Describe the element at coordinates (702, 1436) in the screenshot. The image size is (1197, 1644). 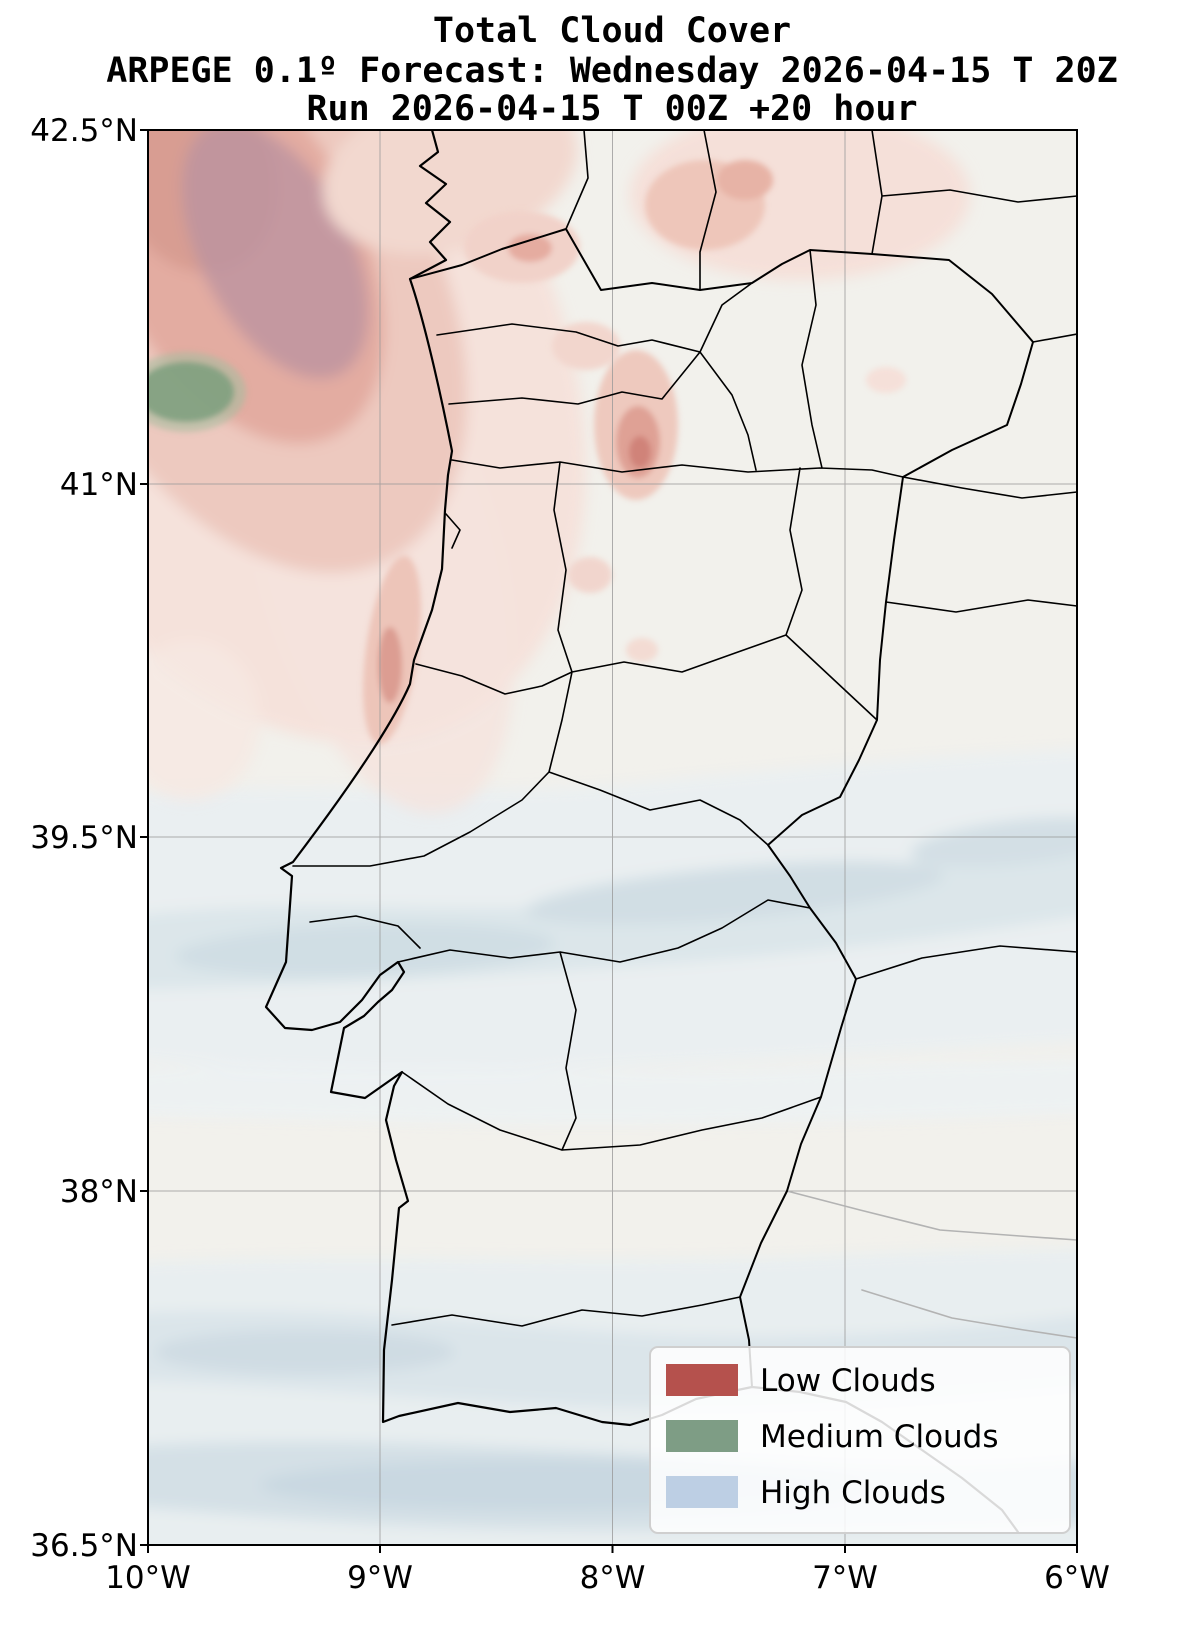
I see `legend-swatch-medium-clouds` at that location.